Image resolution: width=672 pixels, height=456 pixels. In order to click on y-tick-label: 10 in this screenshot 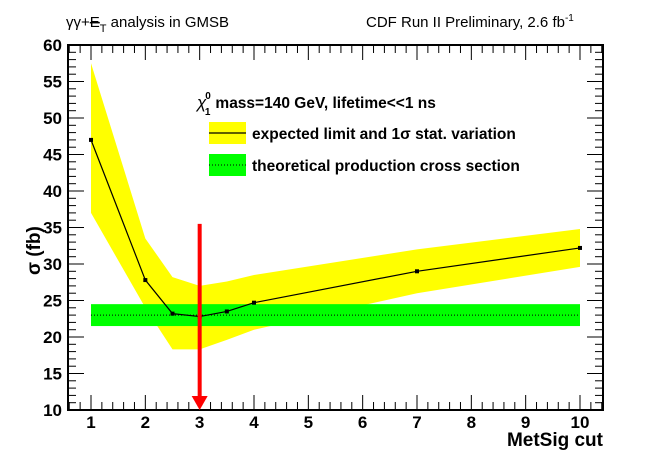, I will do `click(52, 410)`.